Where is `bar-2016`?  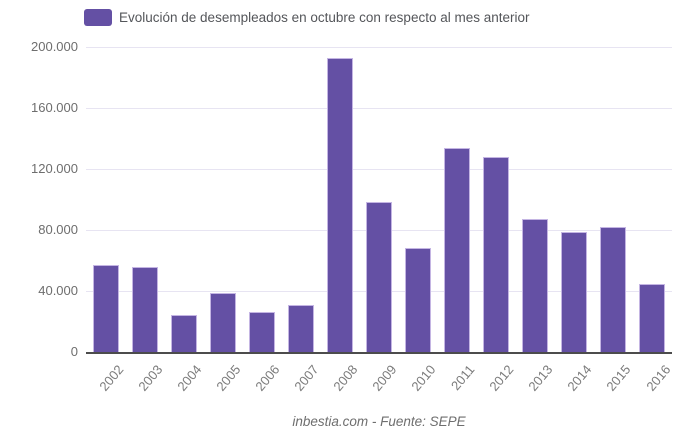
bar-2016 is located at coordinates (652, 318).